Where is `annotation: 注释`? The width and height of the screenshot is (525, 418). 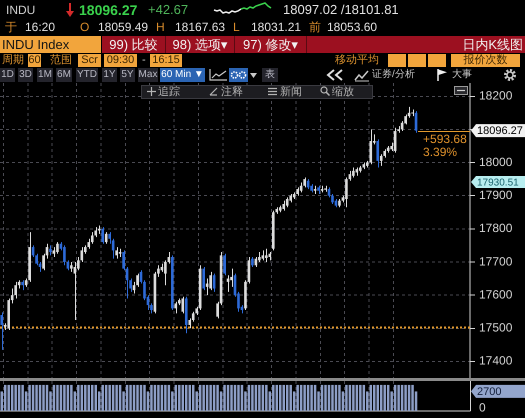 annotation: 注释 is located at coordinates (232, 92).